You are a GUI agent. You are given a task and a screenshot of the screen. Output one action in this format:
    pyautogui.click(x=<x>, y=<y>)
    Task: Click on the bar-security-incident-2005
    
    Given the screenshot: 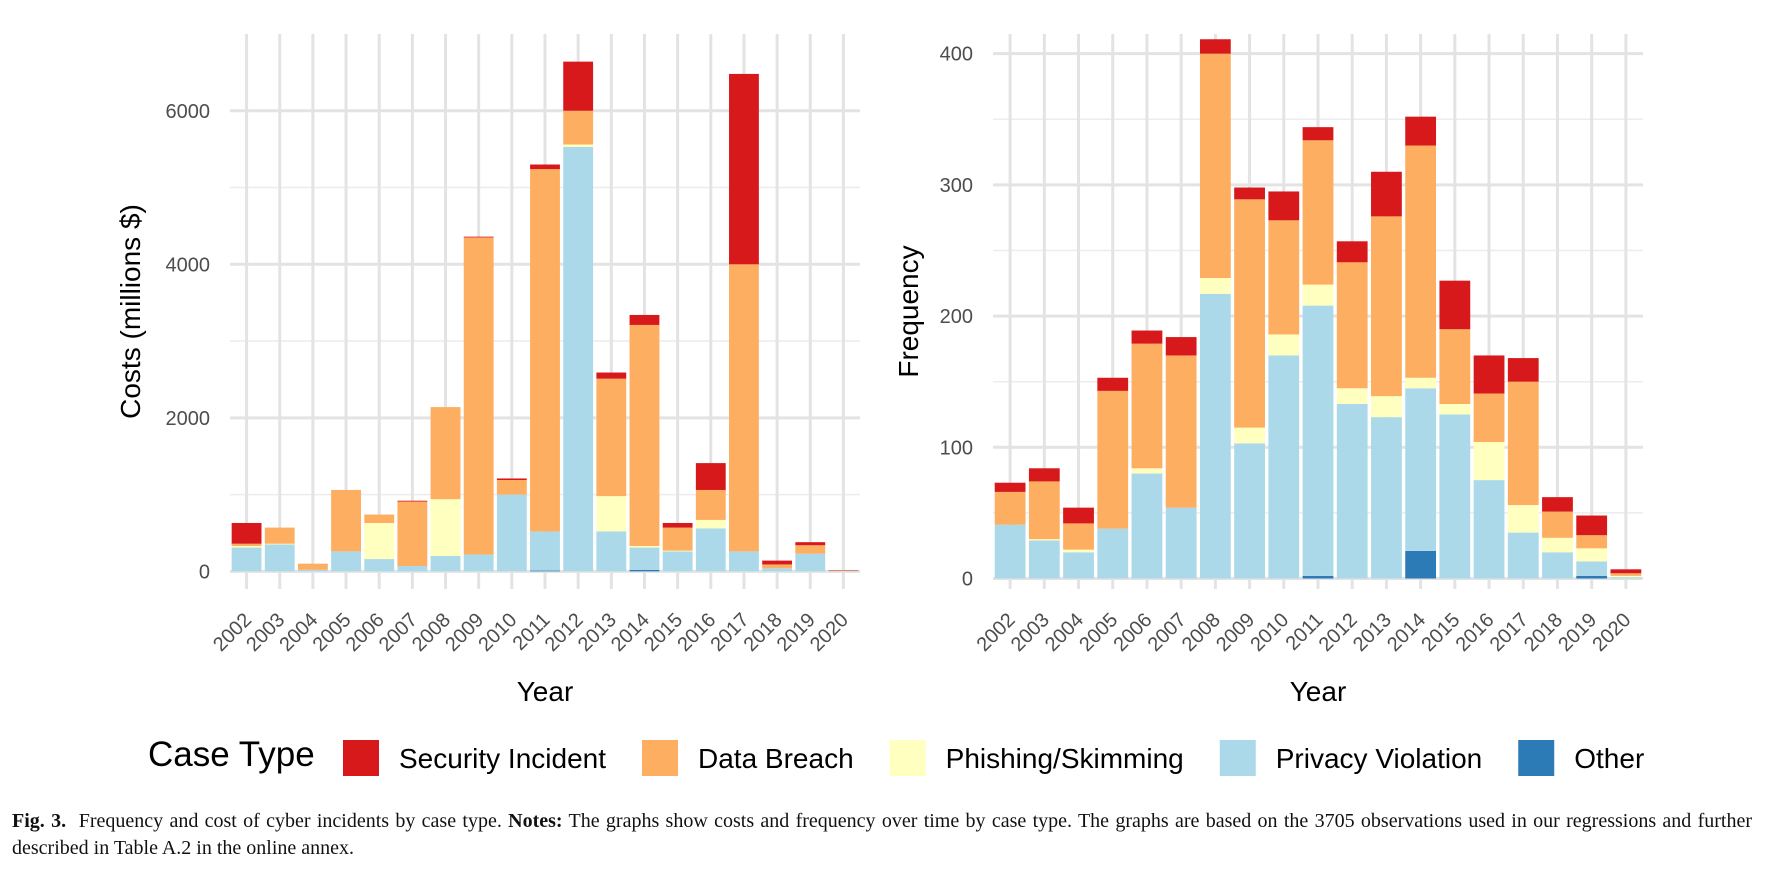 What is the action you would take?
    pyautogui.click(x=1113, y=384)
    